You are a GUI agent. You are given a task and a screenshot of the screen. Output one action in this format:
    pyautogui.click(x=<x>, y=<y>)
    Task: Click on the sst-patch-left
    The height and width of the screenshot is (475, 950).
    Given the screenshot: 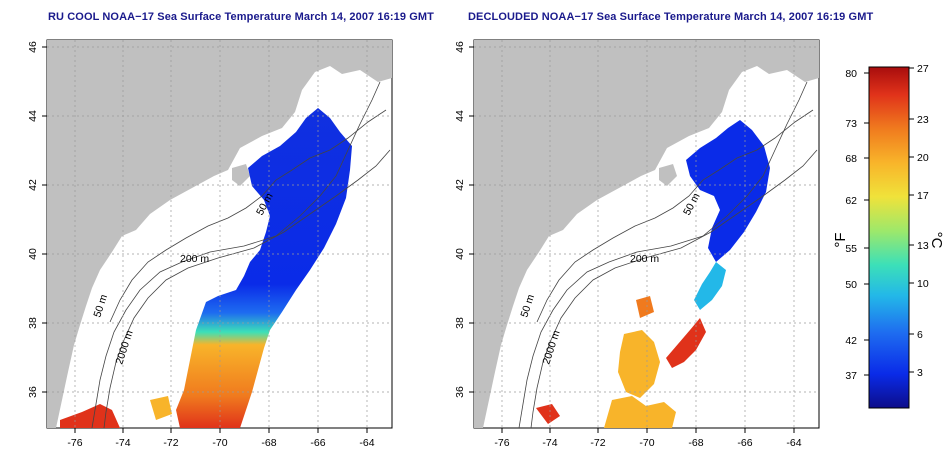 What is the action you would take?
    pyautogui.click(x=161, y=408)
    